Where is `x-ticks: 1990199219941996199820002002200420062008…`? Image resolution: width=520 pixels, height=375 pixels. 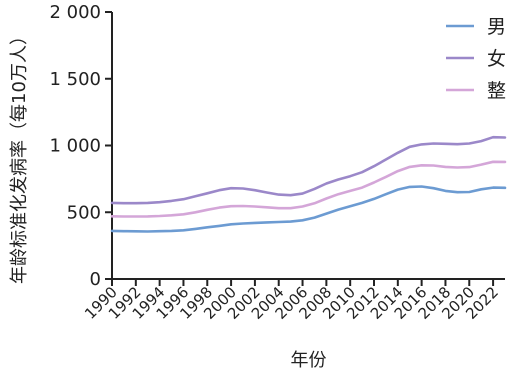 x-ticks: 1990199219941996199820002002200420062008… is located at coordinates (291, 301).